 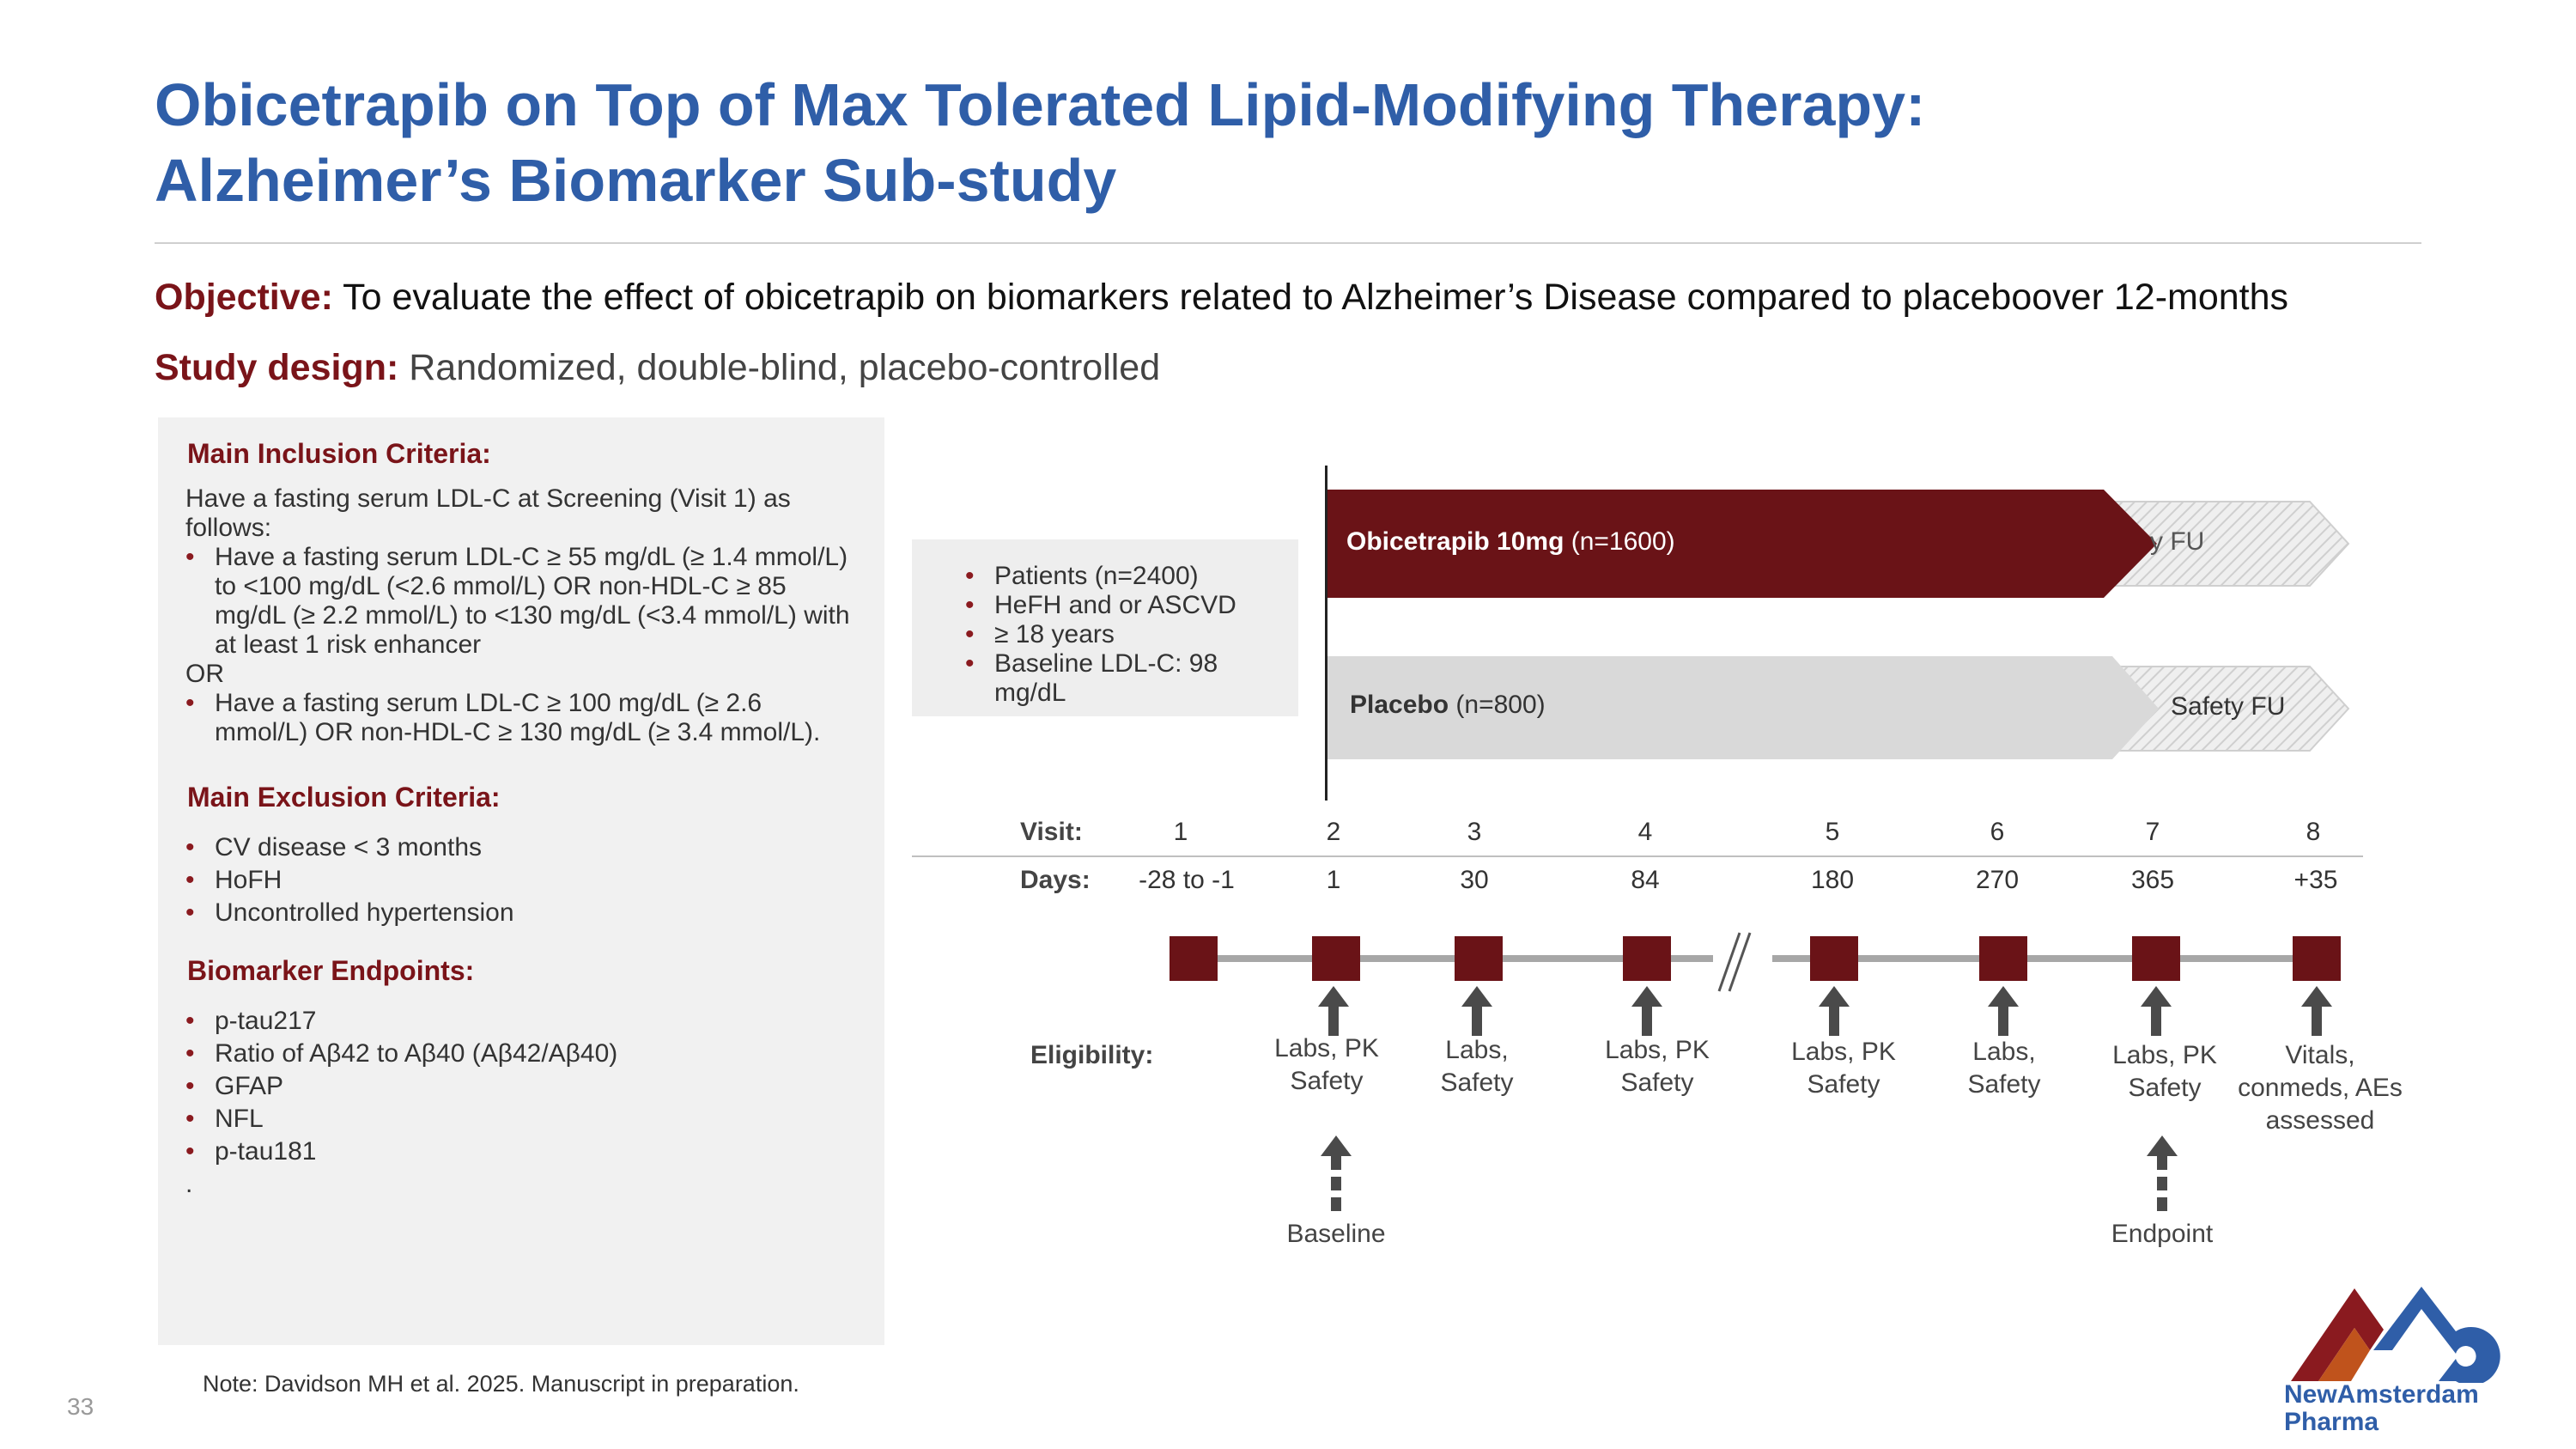 I want to click on visit-activity: Labs, Safety, so click(x=1477, y=1066).